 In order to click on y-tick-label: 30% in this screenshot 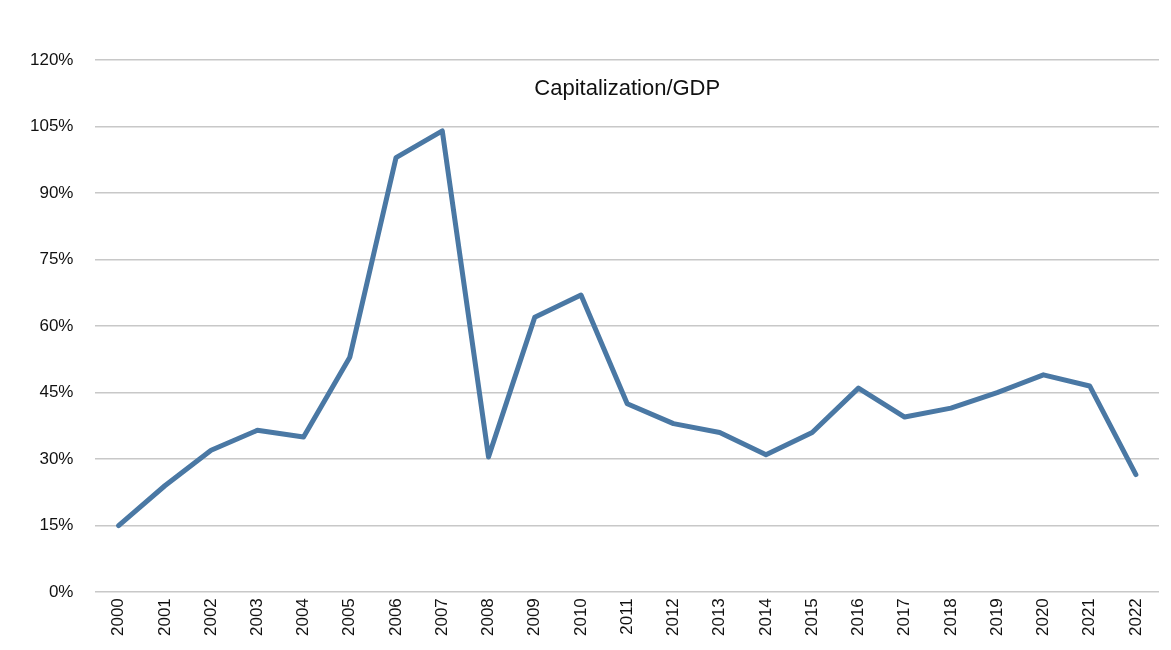, I will do `click(56, 458)`.